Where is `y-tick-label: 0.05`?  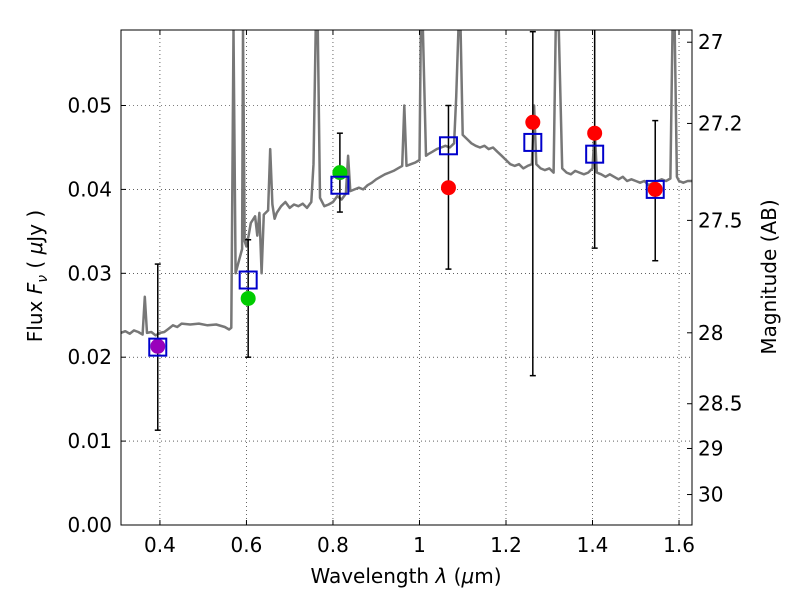
y-tick-label: 0.05 is located at coordinates (89, 106).